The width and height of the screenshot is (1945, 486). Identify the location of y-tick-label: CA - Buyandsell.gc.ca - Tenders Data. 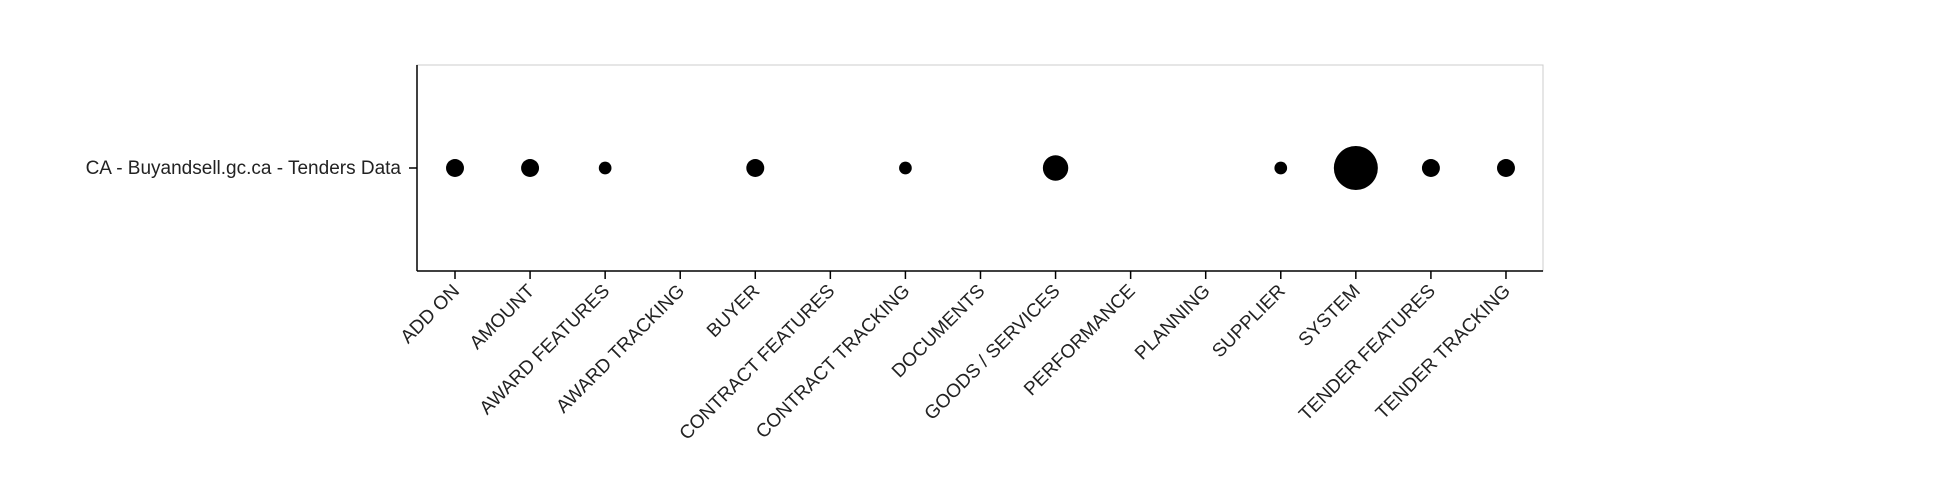
(244, 168).